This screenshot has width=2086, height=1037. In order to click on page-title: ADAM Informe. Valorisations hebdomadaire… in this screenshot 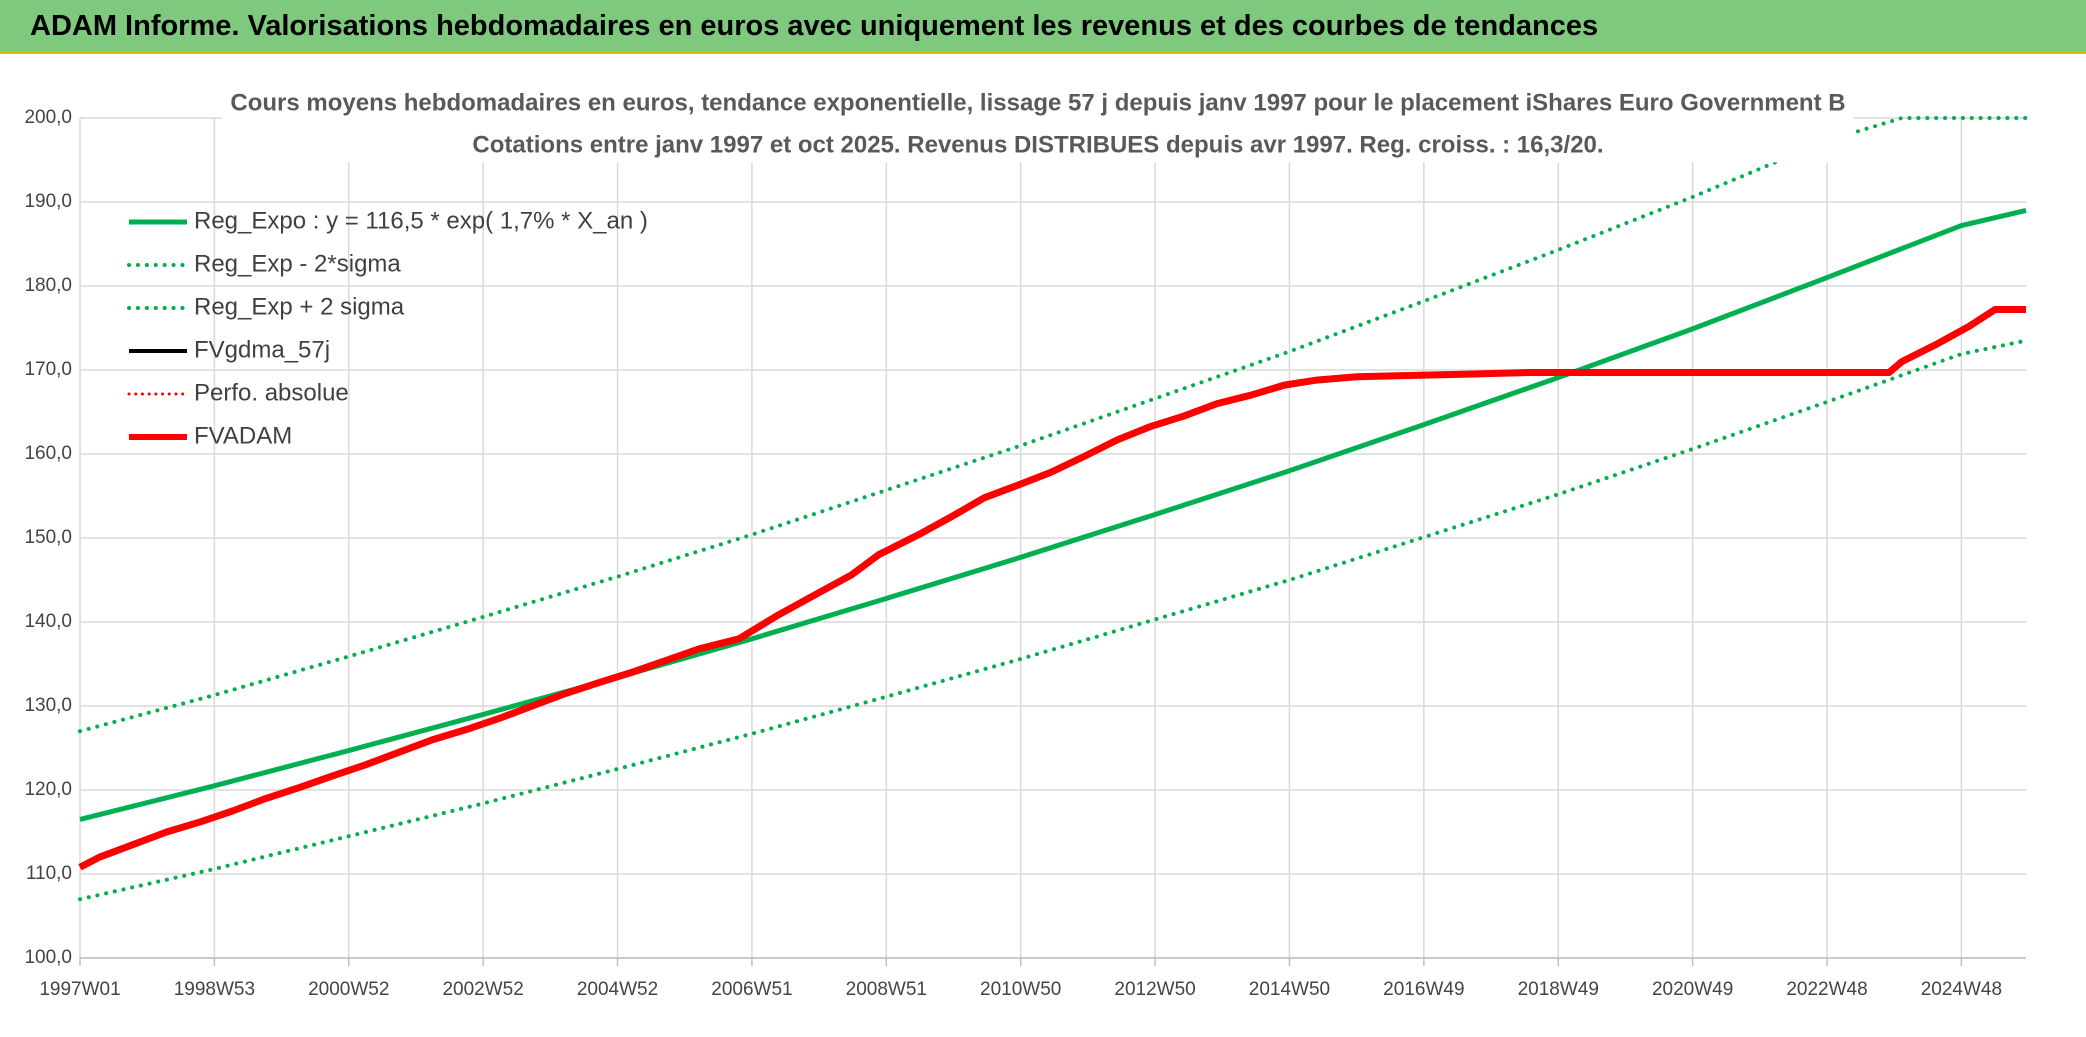, I will do `click(814, 26)`.